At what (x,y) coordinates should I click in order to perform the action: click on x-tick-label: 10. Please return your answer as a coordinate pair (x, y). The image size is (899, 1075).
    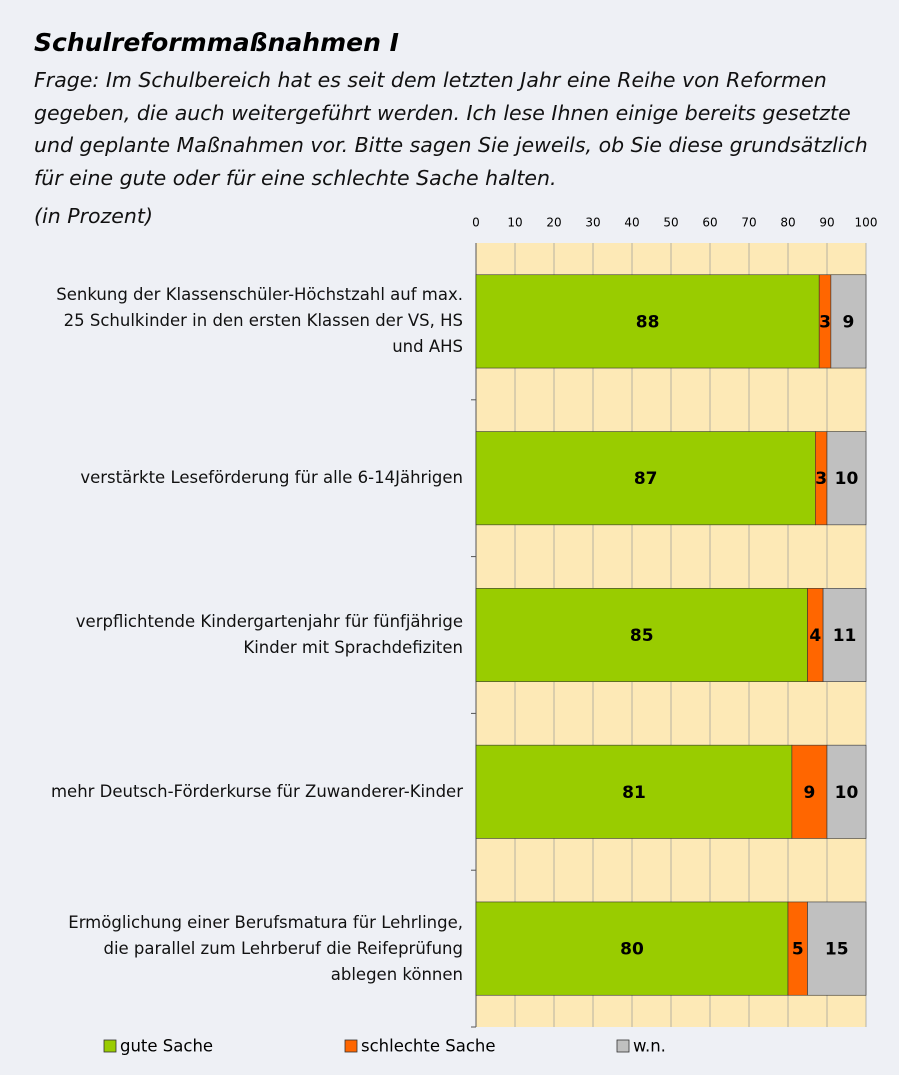
    Looking at the image, I should click on (514, 223).